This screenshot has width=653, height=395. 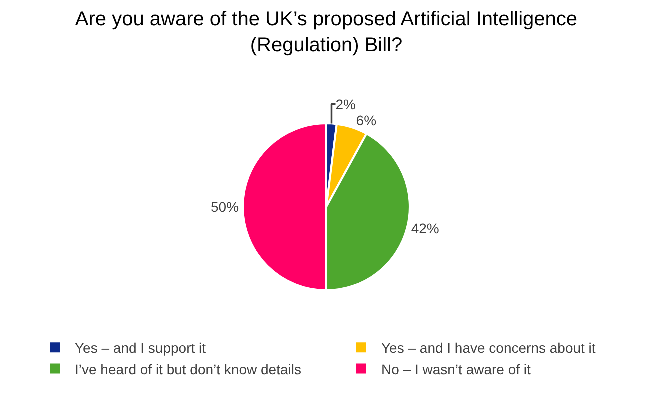 What do you see at coordinates (489, 348) in the screenshot?
I see `legend-label: Yes – and I have concerns about it` at bounding box center [489, 348].